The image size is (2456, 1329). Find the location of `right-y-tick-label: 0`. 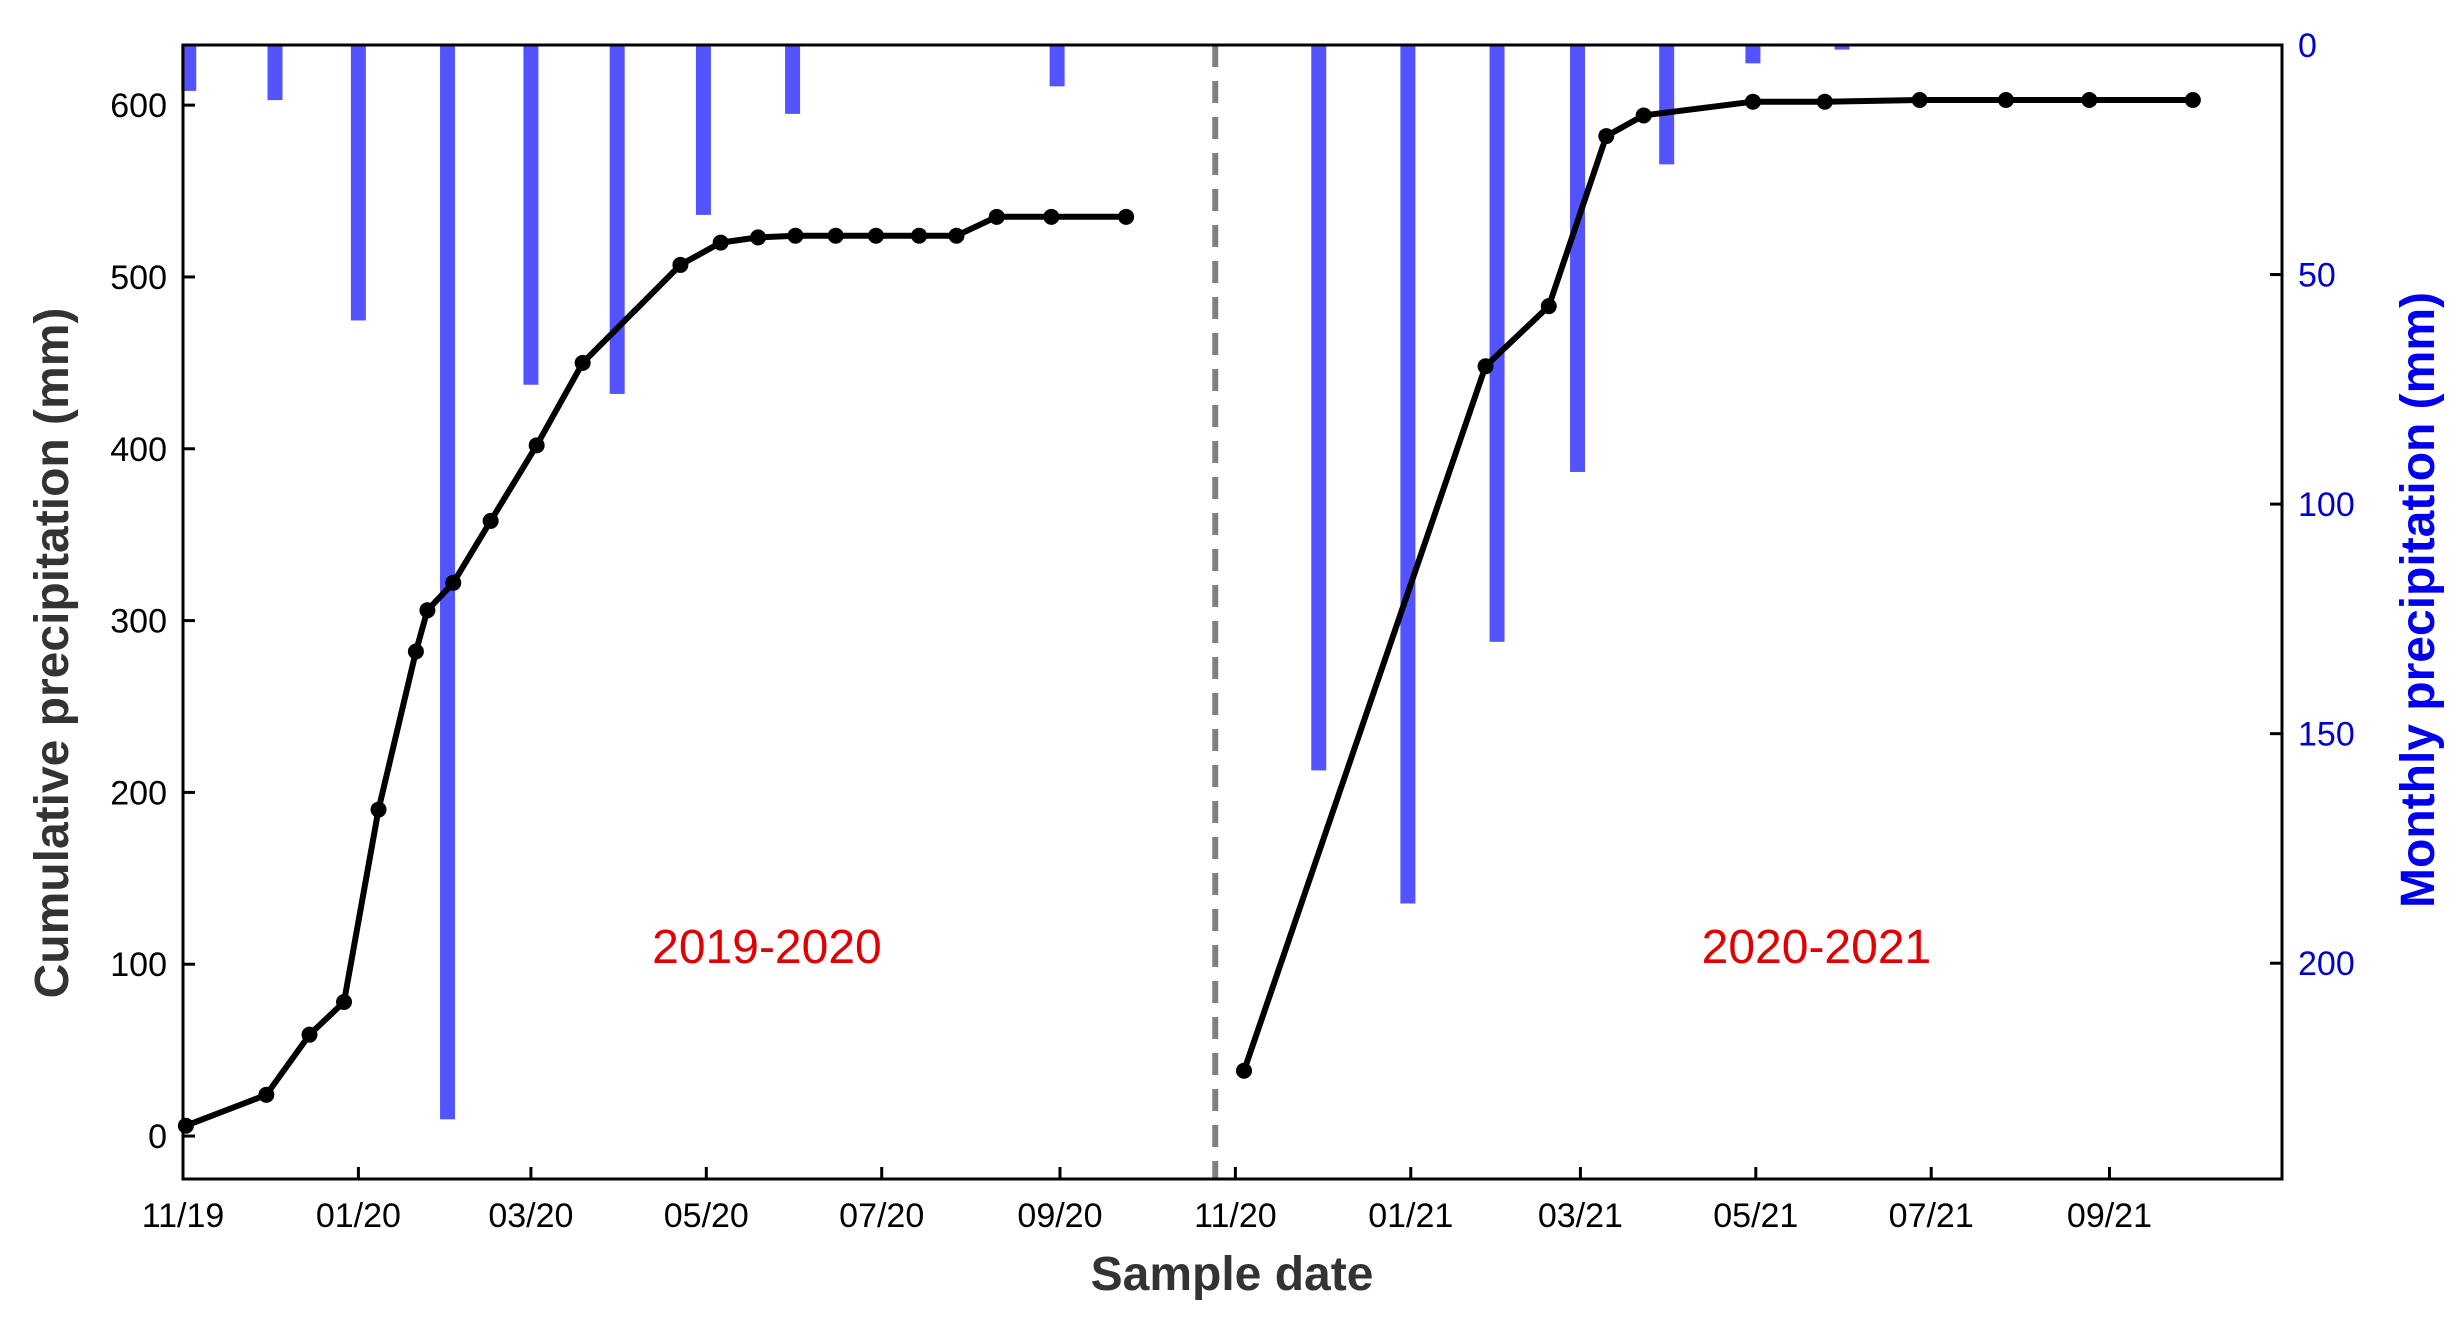

right-y-tick-label: 0 is located at coordinates (2307, 46).